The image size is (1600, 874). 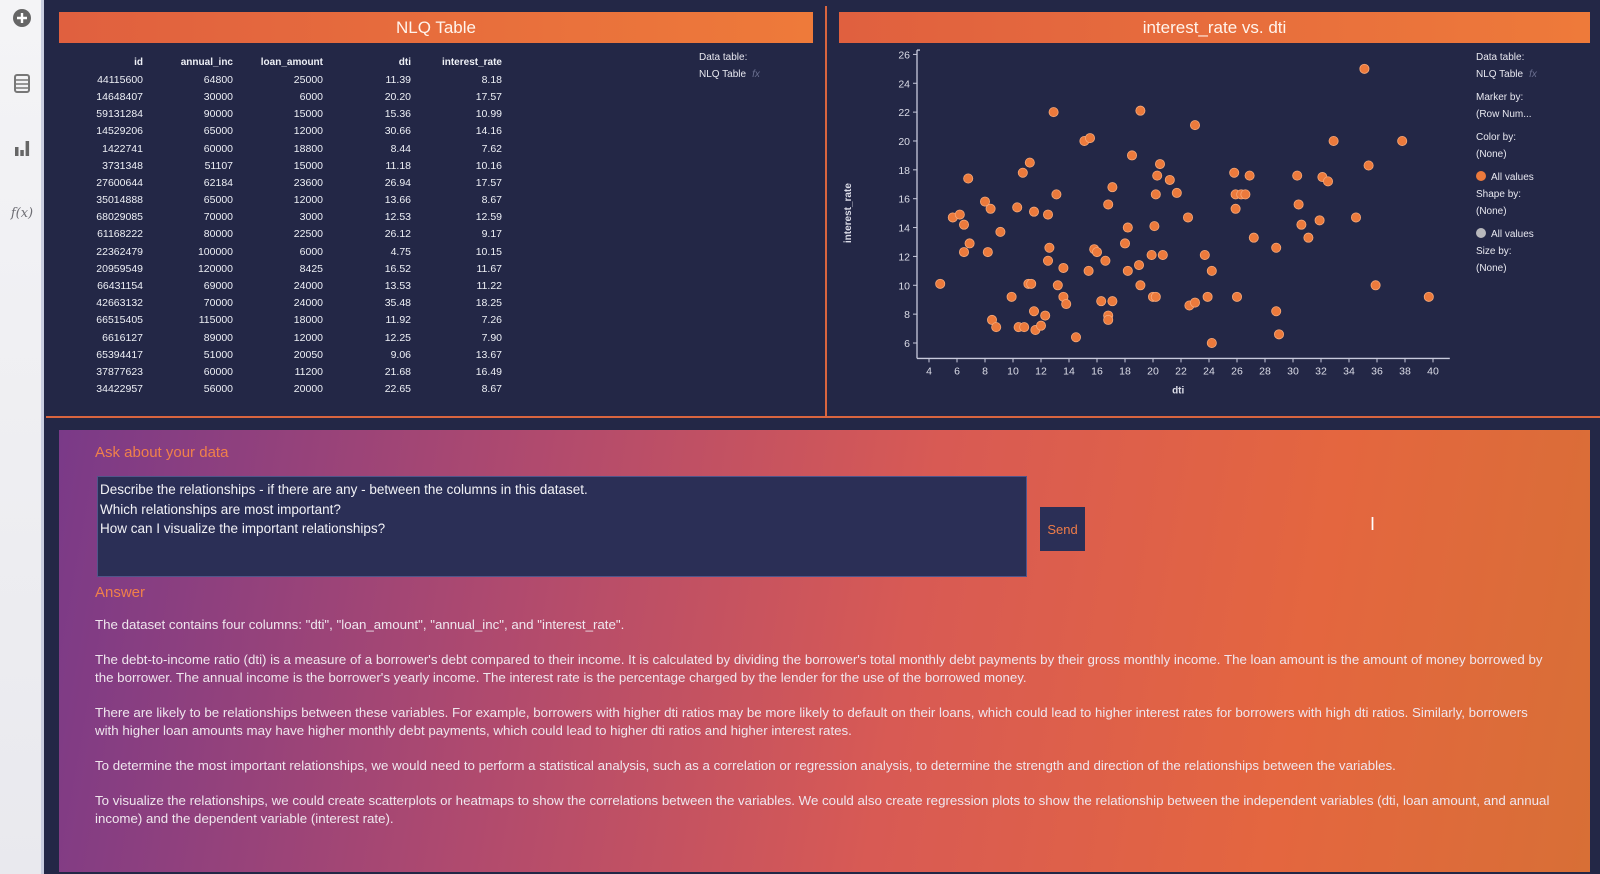 I want to click on table-row: 66431154 69000 24000 13.53 11.22, so click(x=280, y=285).